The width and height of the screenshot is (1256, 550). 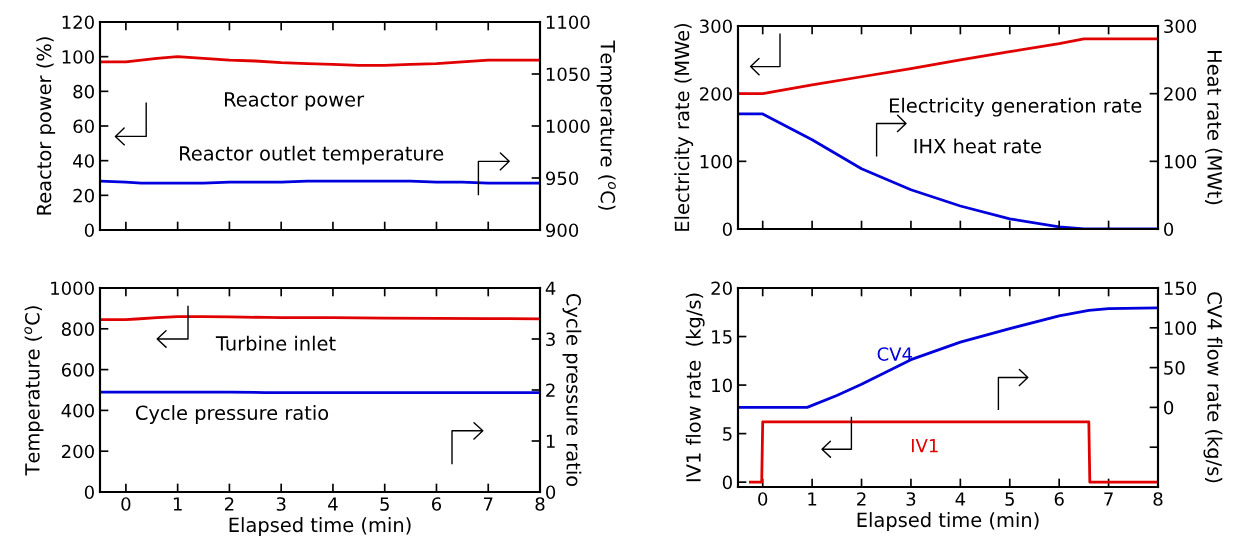 I want to click on y2-tick-label: 50, so click(x=1174, y=368).